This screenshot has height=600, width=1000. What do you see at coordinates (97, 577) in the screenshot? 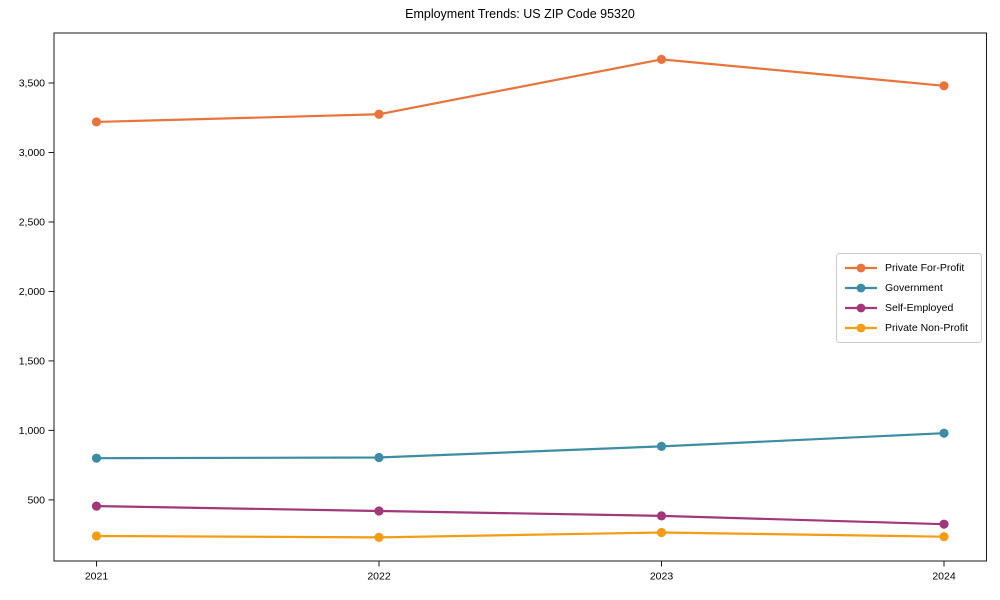
I see `x-axis-tick-label: 2021` at bounding box center [97, 577].